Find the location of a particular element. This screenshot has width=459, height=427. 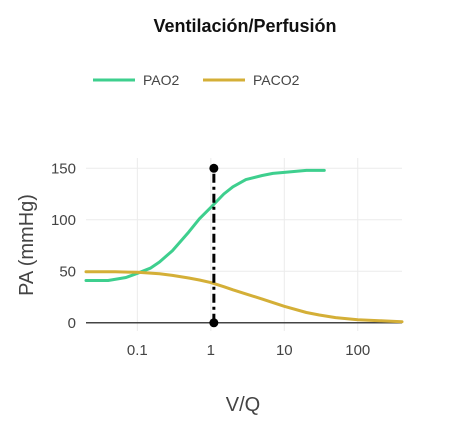

series-line-pao2 is located at coordinates (205, 225).